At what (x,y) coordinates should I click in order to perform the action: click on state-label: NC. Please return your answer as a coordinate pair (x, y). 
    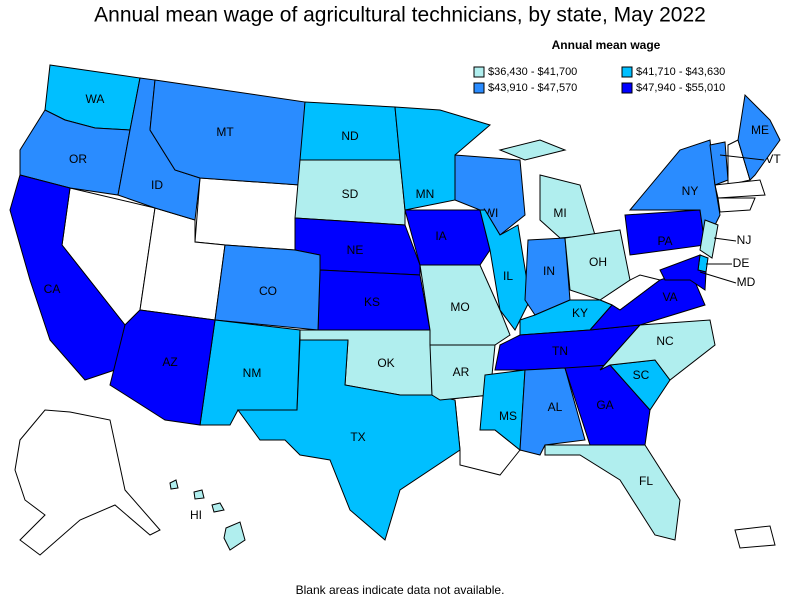
    Looking at the image, I should click on (665, 341).